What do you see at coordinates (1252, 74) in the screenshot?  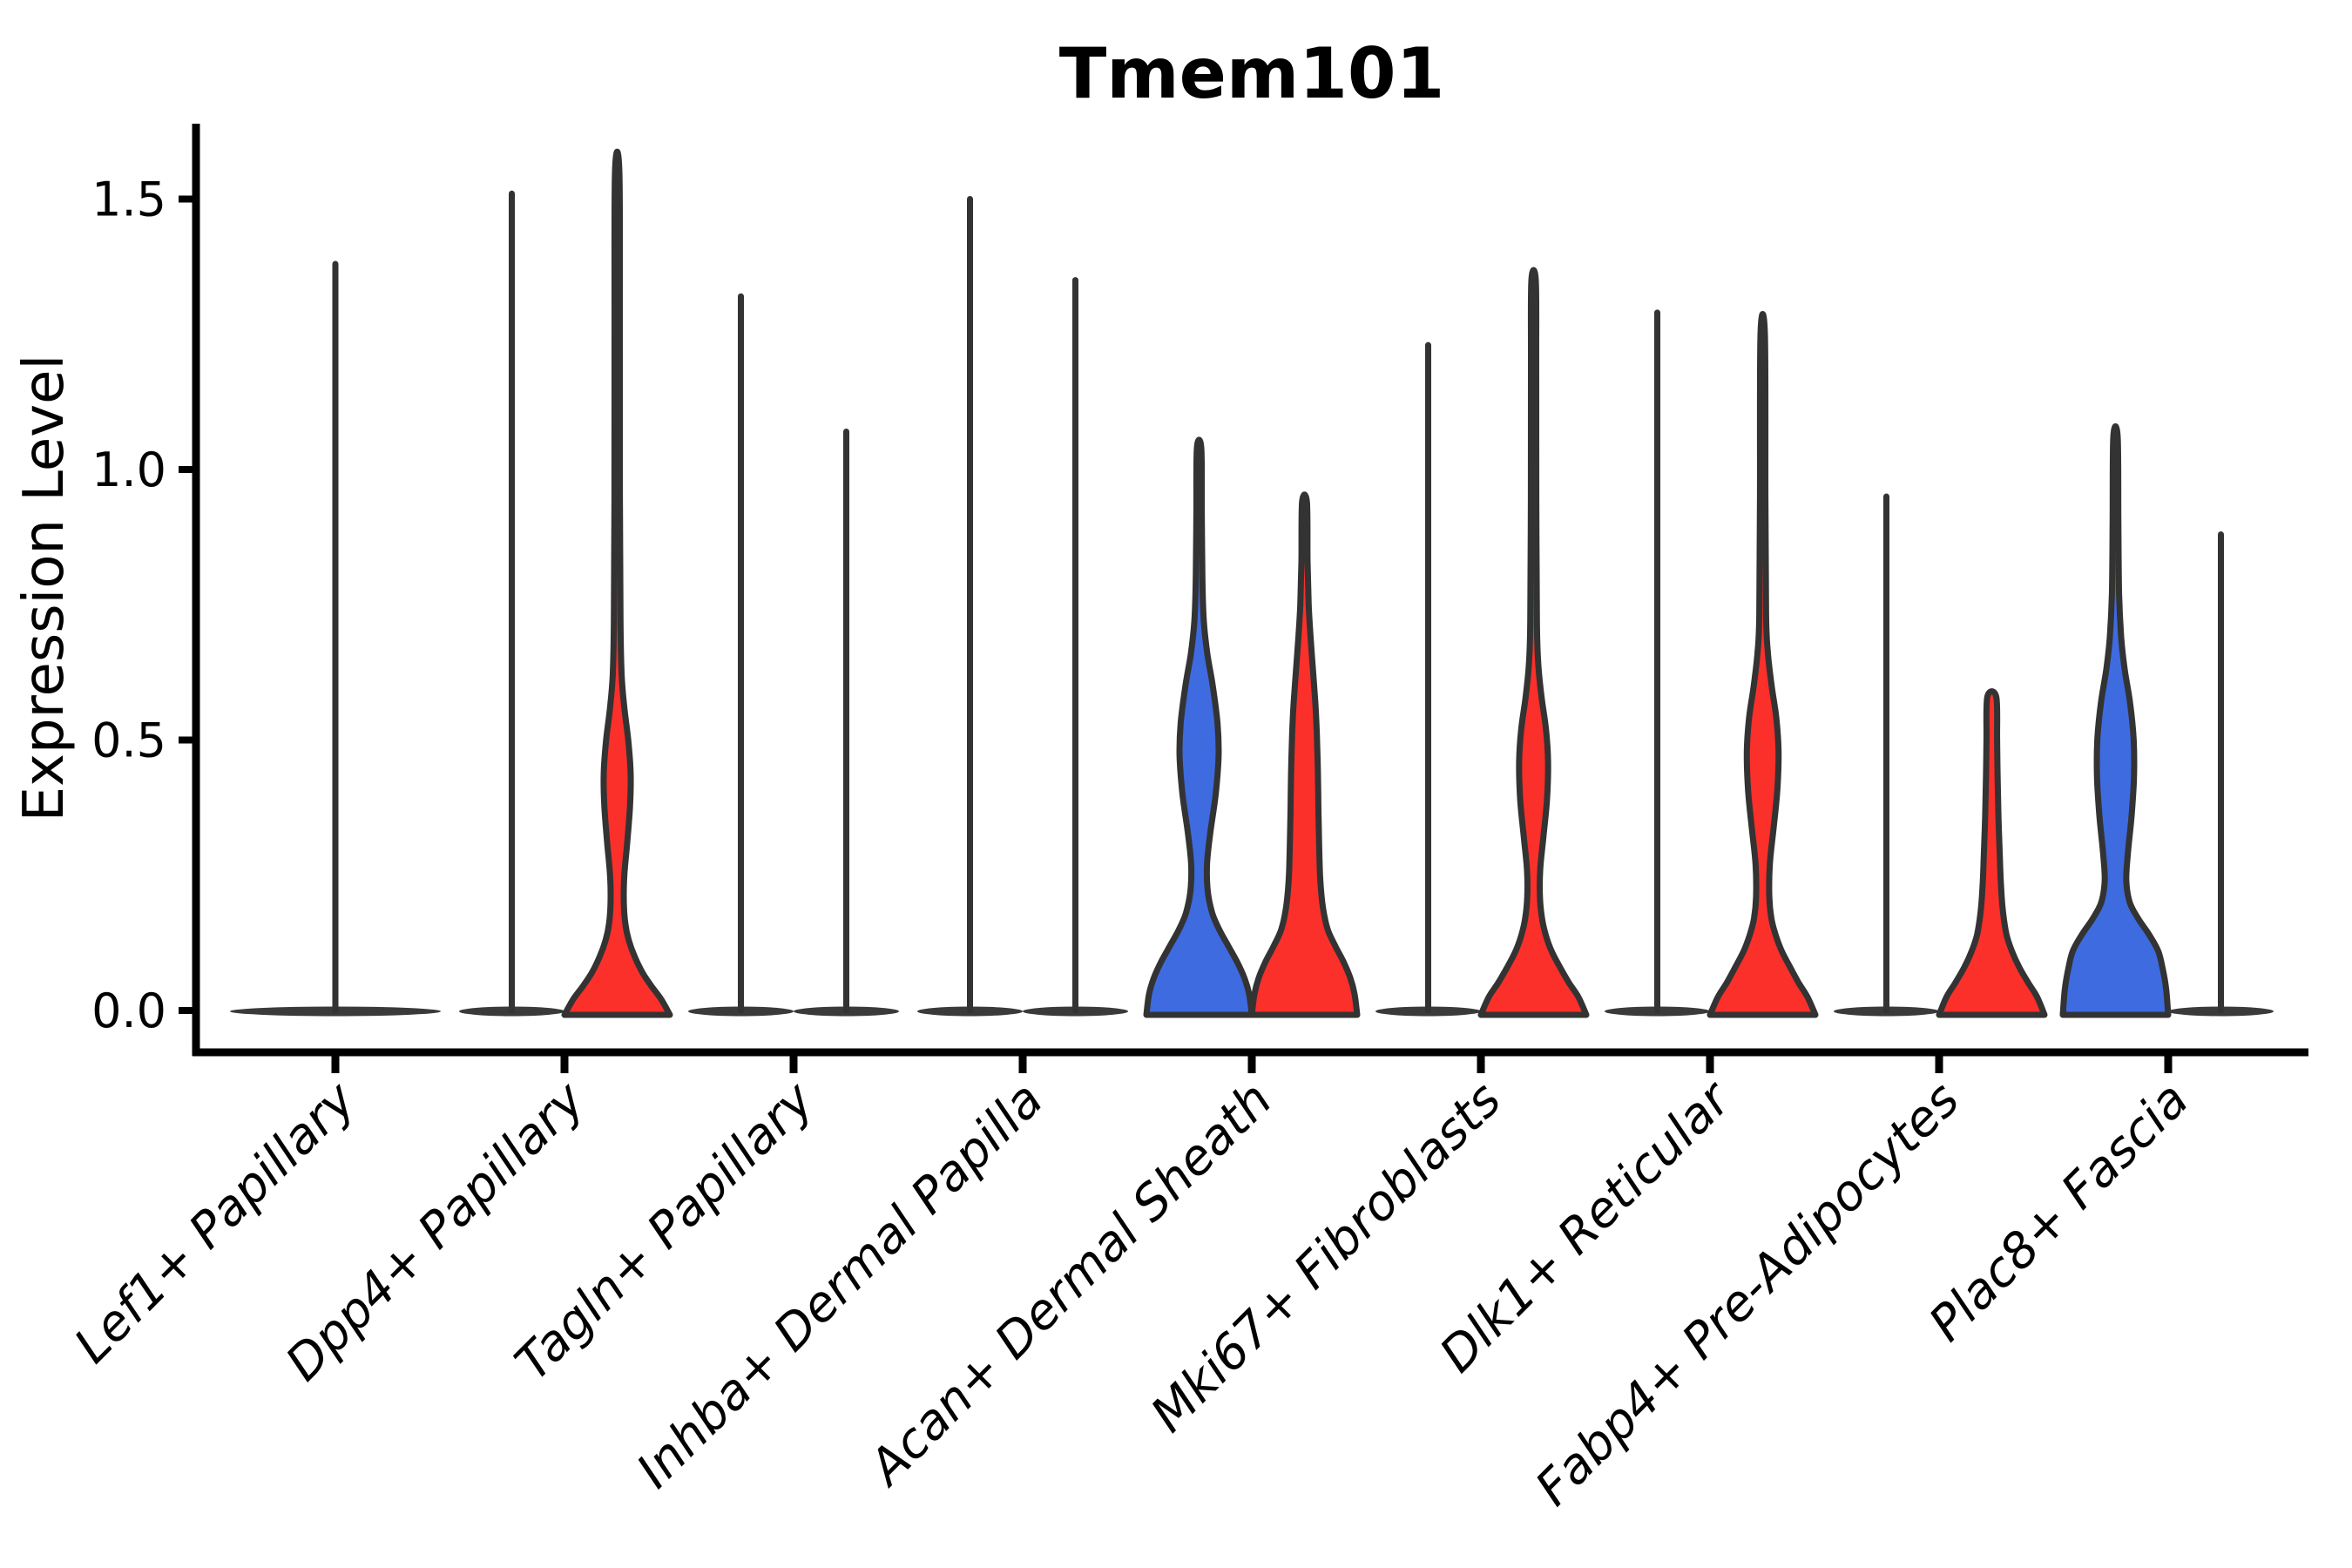 I see `chart-title: Tmem101` at bounding box center [1252, 74].